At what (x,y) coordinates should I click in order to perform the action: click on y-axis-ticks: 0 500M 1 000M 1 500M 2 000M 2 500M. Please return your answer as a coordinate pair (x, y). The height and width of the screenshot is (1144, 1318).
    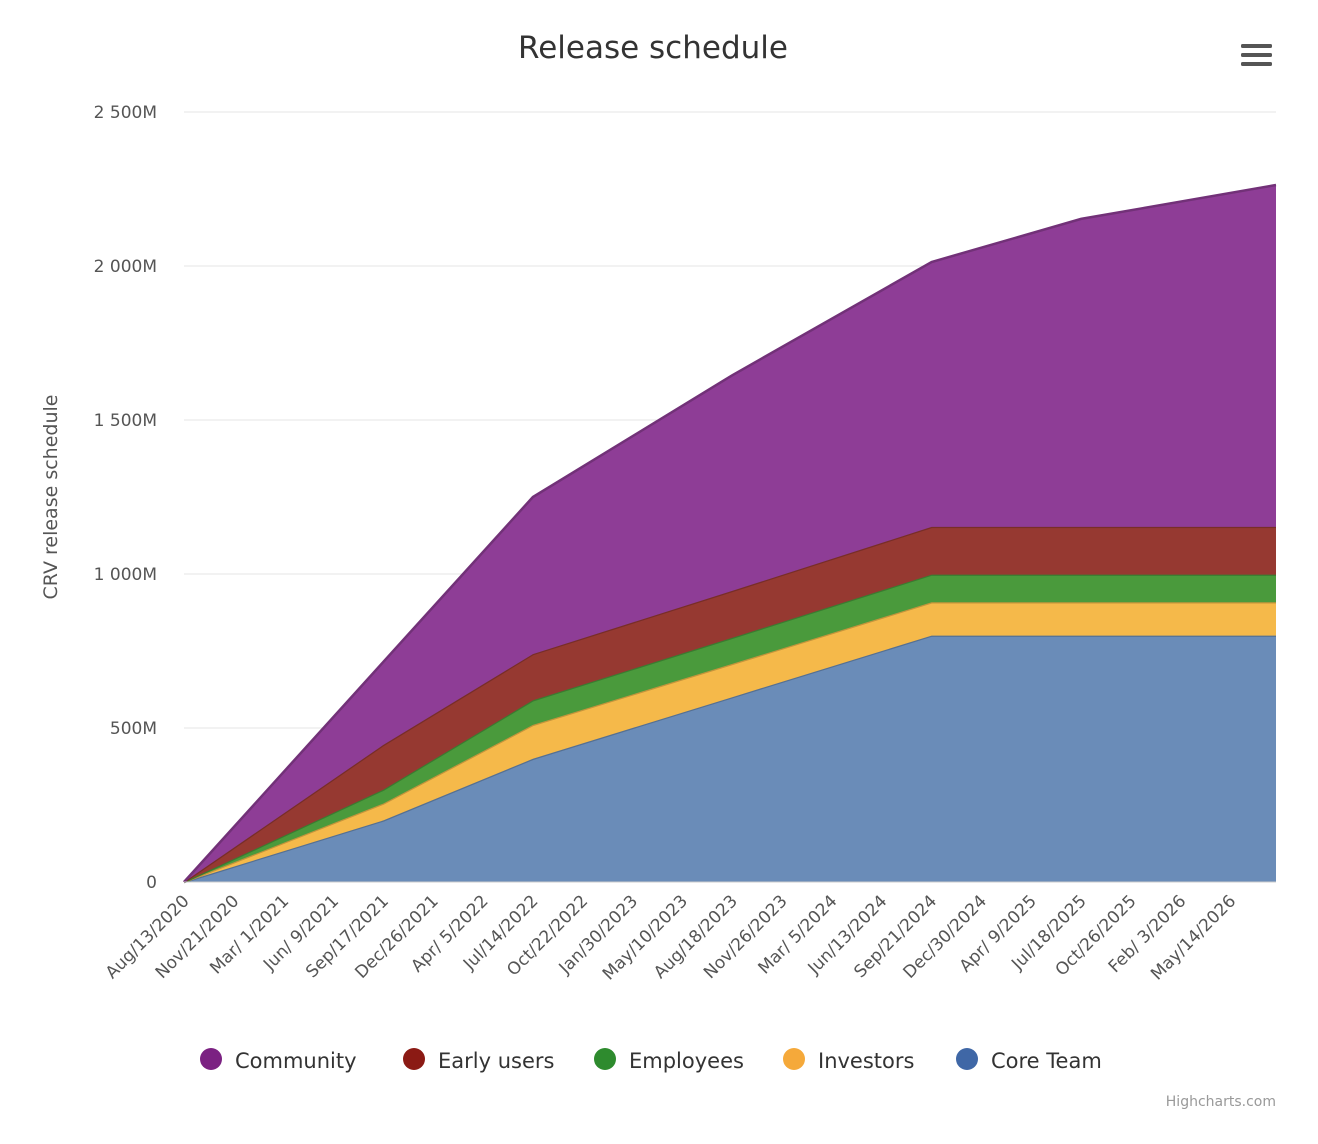
    Looking at the image, I should click on (125, 498).